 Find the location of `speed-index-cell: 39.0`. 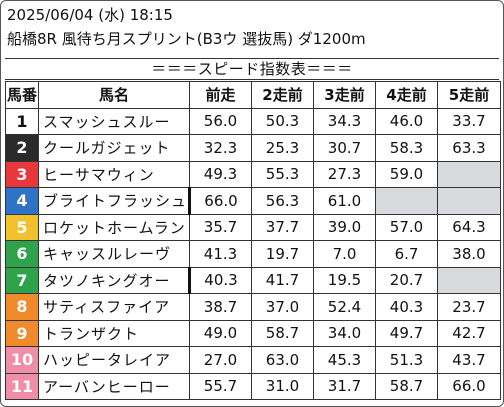

speed-index-cell: 39.0 is located at coordinates (344, 227).